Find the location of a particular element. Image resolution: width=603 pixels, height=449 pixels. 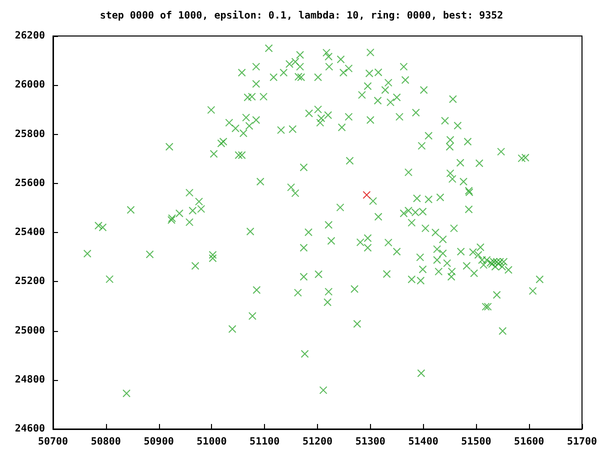

y-tick-label: 25000 is located at coordinates (29, 330).